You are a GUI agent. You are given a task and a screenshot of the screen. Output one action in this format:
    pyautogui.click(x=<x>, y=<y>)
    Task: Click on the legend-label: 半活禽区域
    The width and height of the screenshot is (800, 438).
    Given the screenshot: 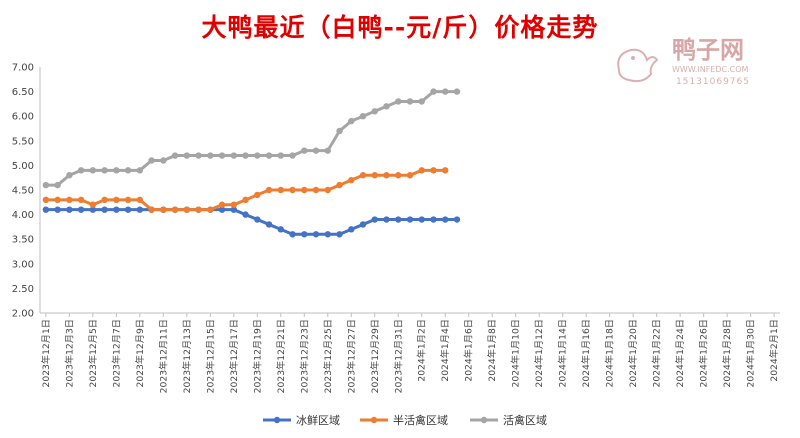 What is the action you would take?
    pyautogui.click(x=420, y=420)
    